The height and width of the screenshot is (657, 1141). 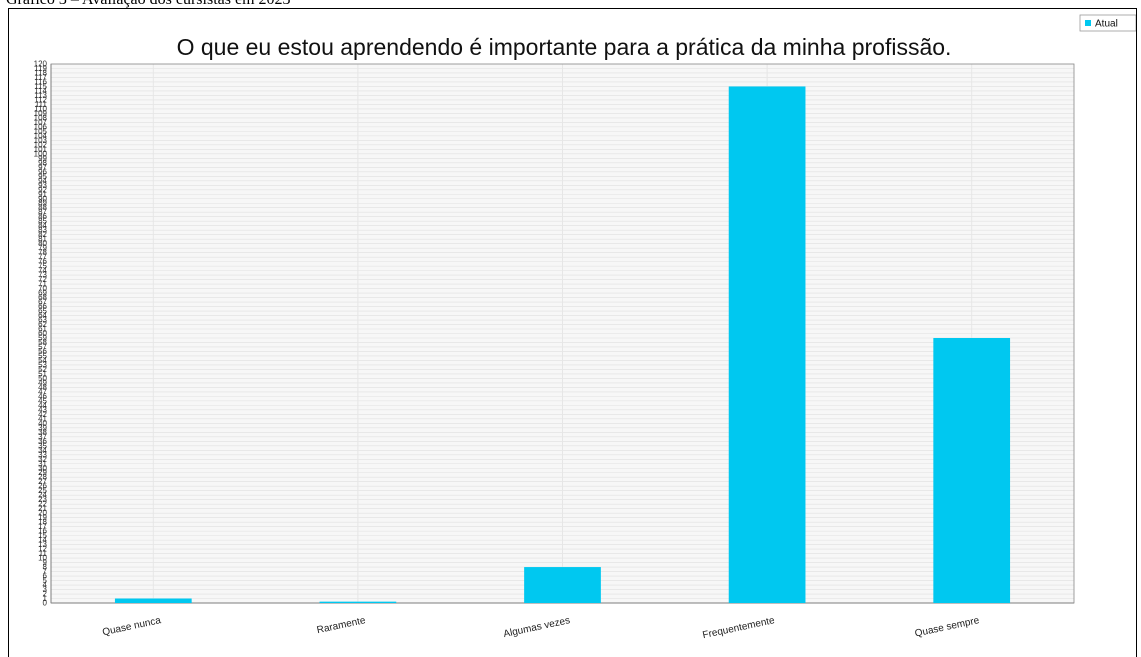 I want to click on y-tick-label: 16, so click(x=42, y=531).